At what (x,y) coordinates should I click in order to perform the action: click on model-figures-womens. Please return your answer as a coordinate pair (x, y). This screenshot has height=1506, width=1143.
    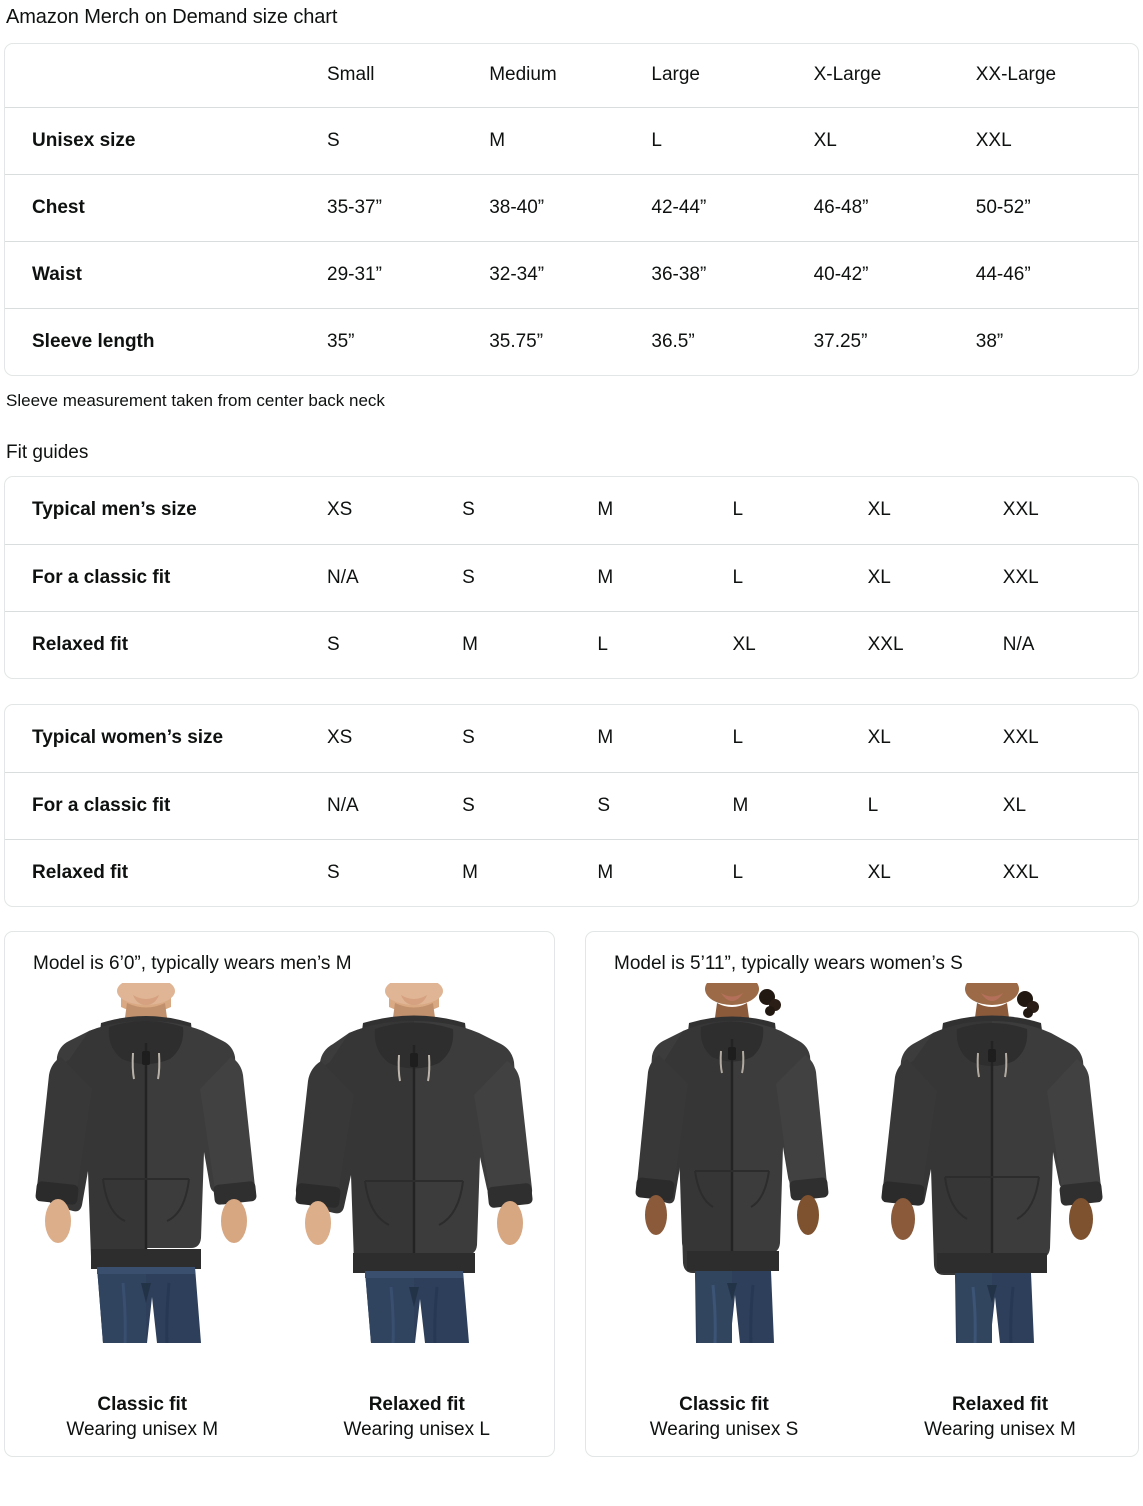
    Looking at the image, I should click on (862, 1163).